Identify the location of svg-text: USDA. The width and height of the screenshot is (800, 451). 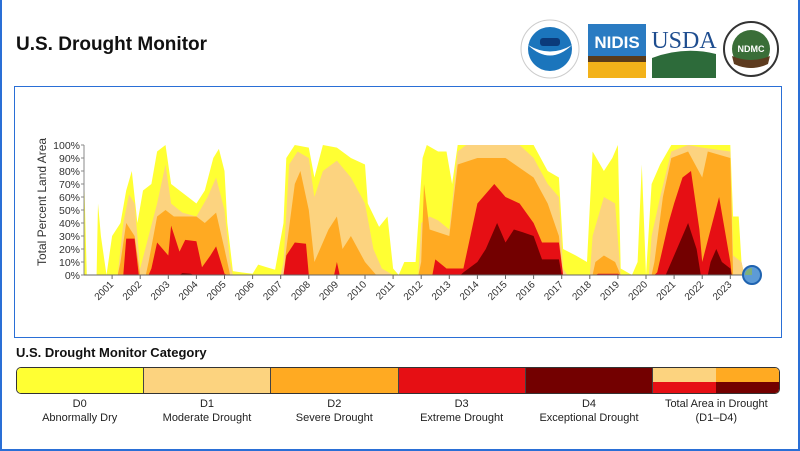
(684, 41).